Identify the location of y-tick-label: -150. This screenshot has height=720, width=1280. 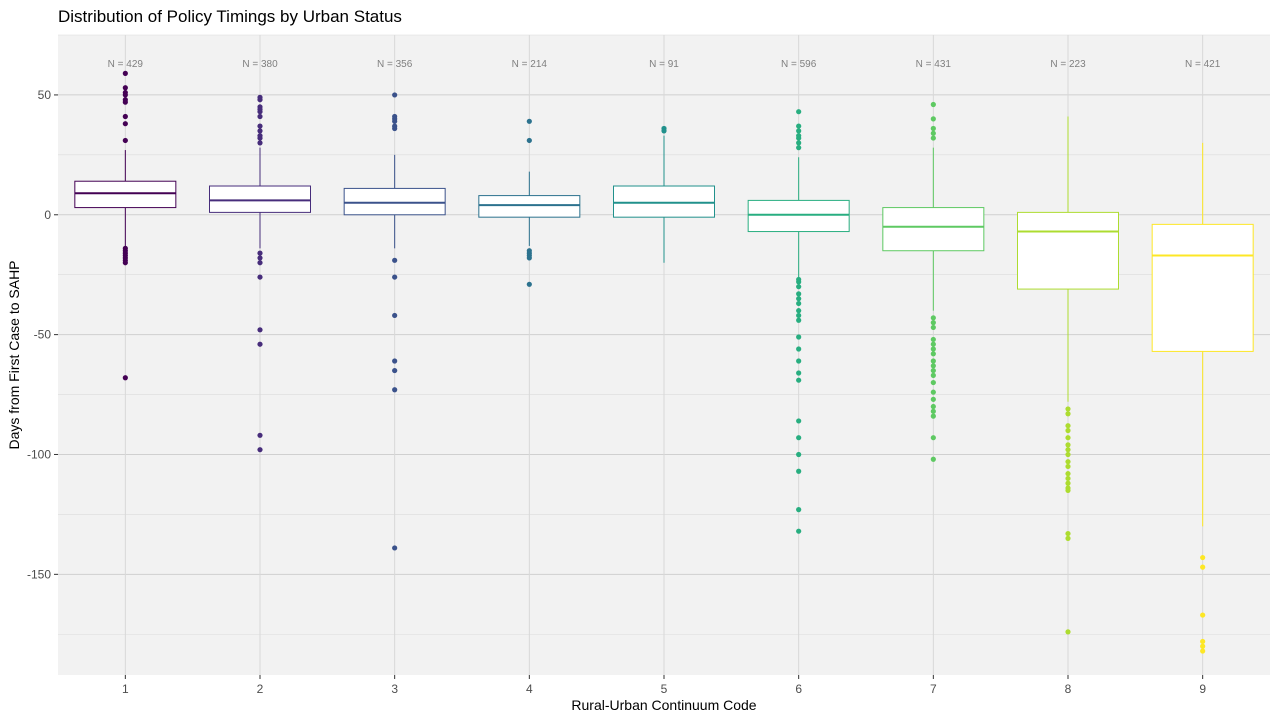
(39, 574).